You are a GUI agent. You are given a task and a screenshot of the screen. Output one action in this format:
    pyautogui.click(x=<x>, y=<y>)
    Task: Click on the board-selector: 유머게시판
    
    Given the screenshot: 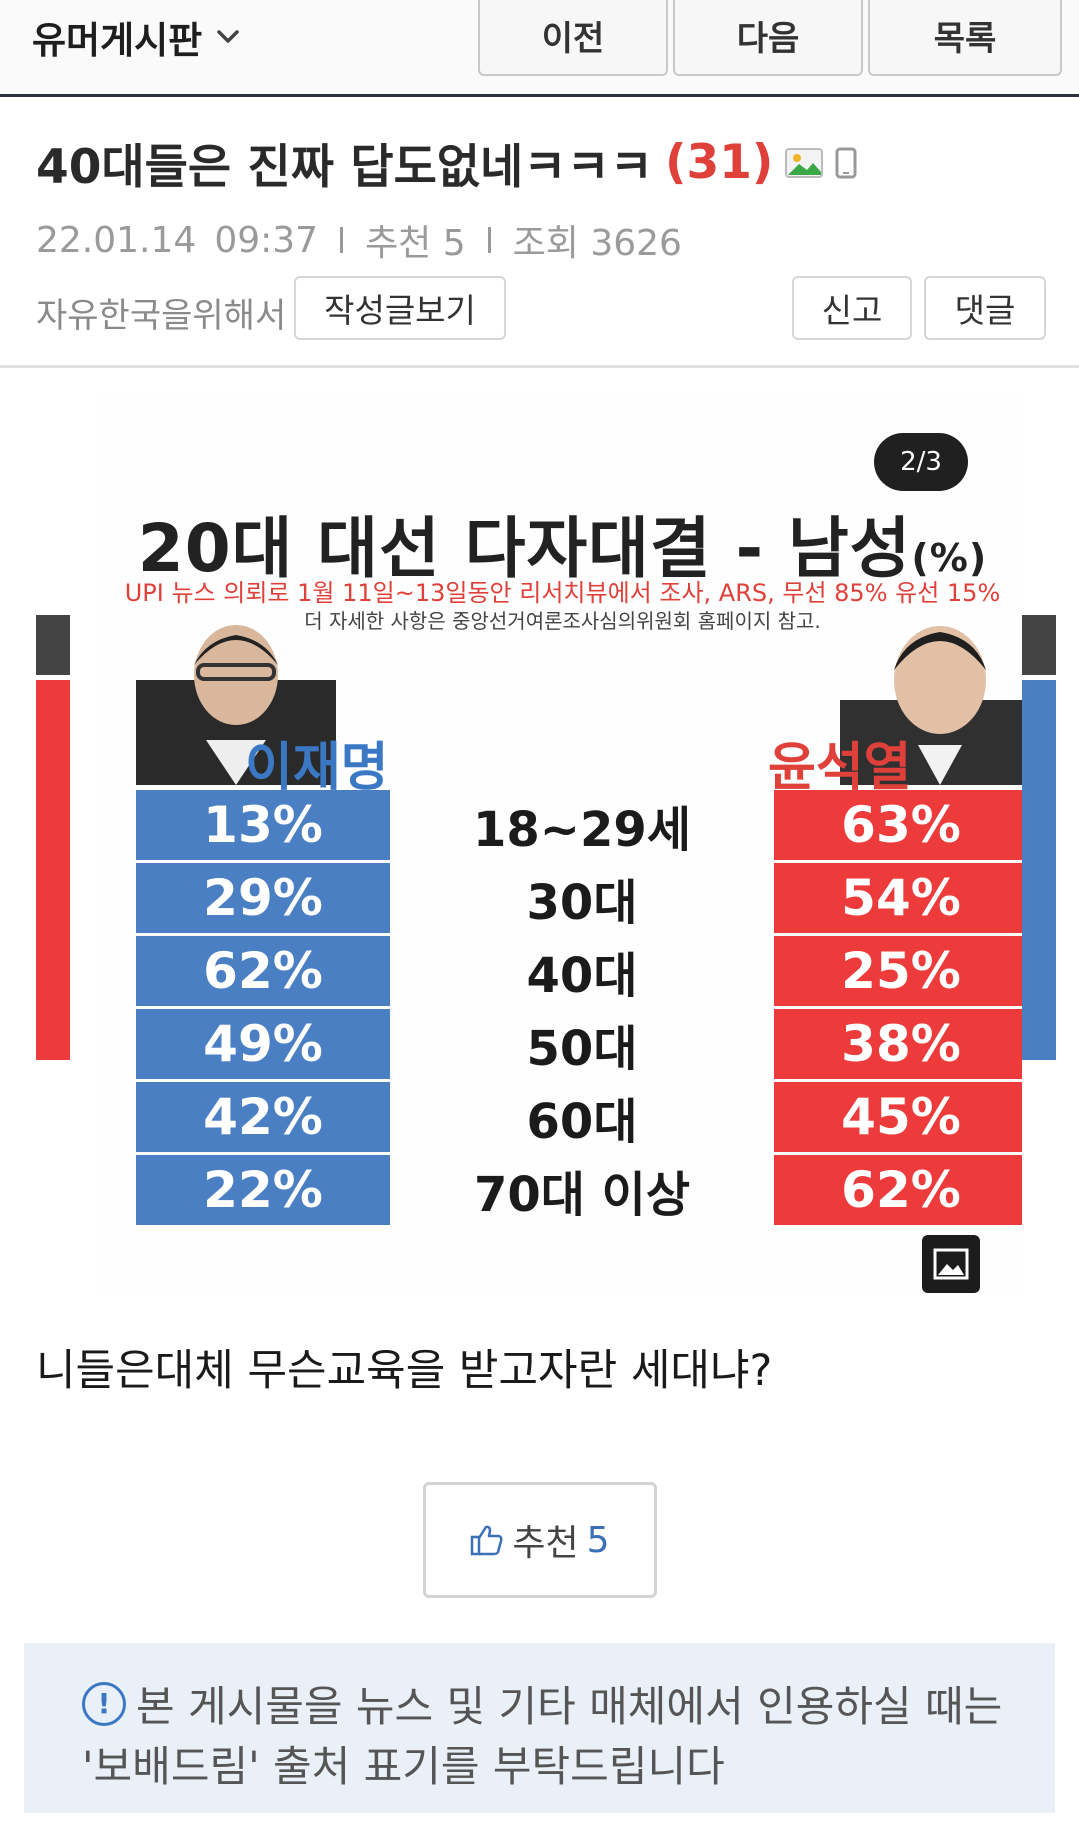 What is the action you would take?
    pyautogui.click(x=136, y=37)
    